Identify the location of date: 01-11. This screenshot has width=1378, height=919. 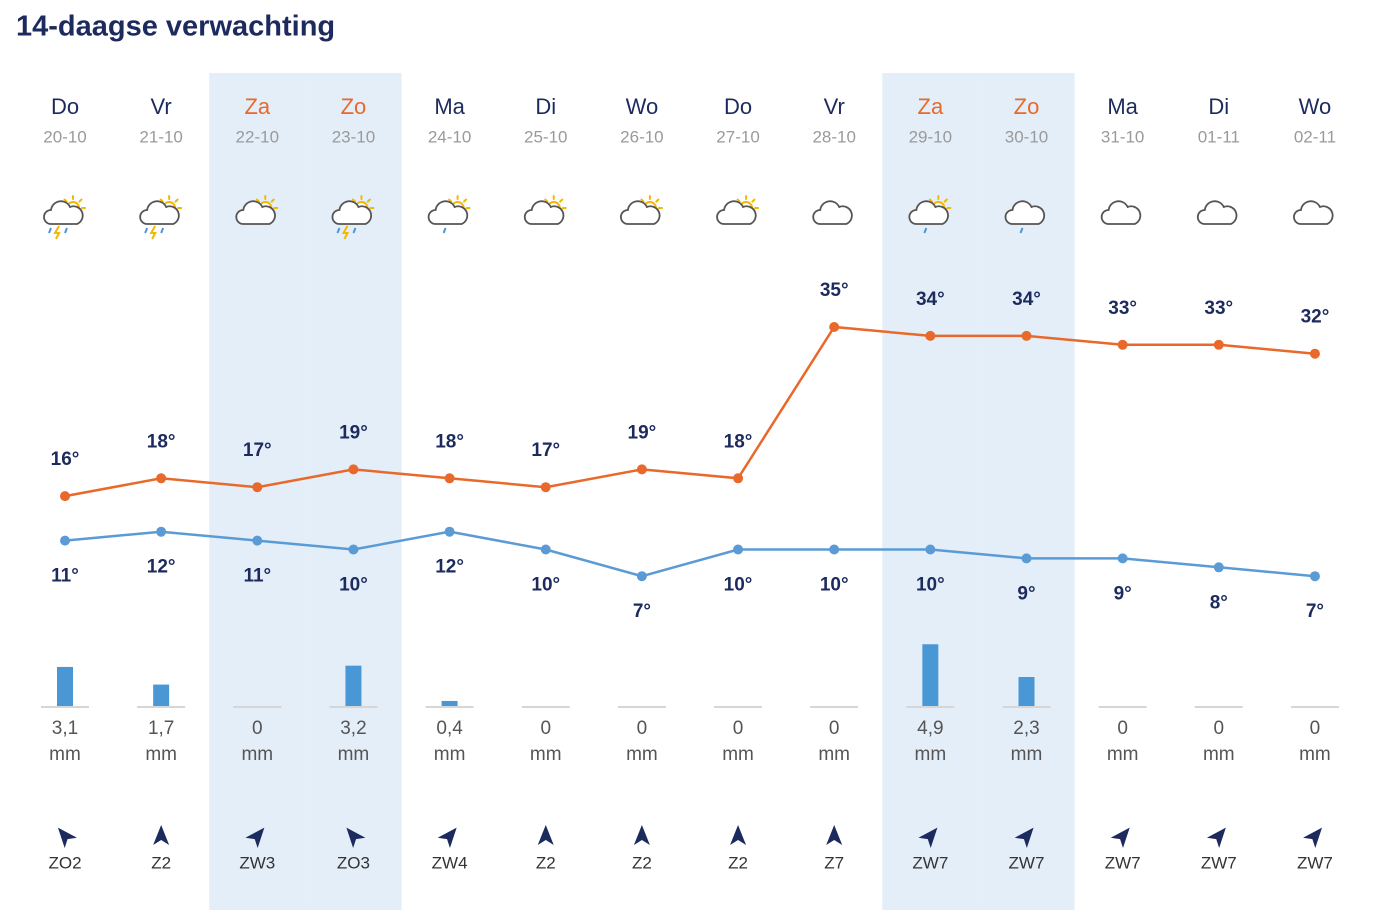
(1219, 136).